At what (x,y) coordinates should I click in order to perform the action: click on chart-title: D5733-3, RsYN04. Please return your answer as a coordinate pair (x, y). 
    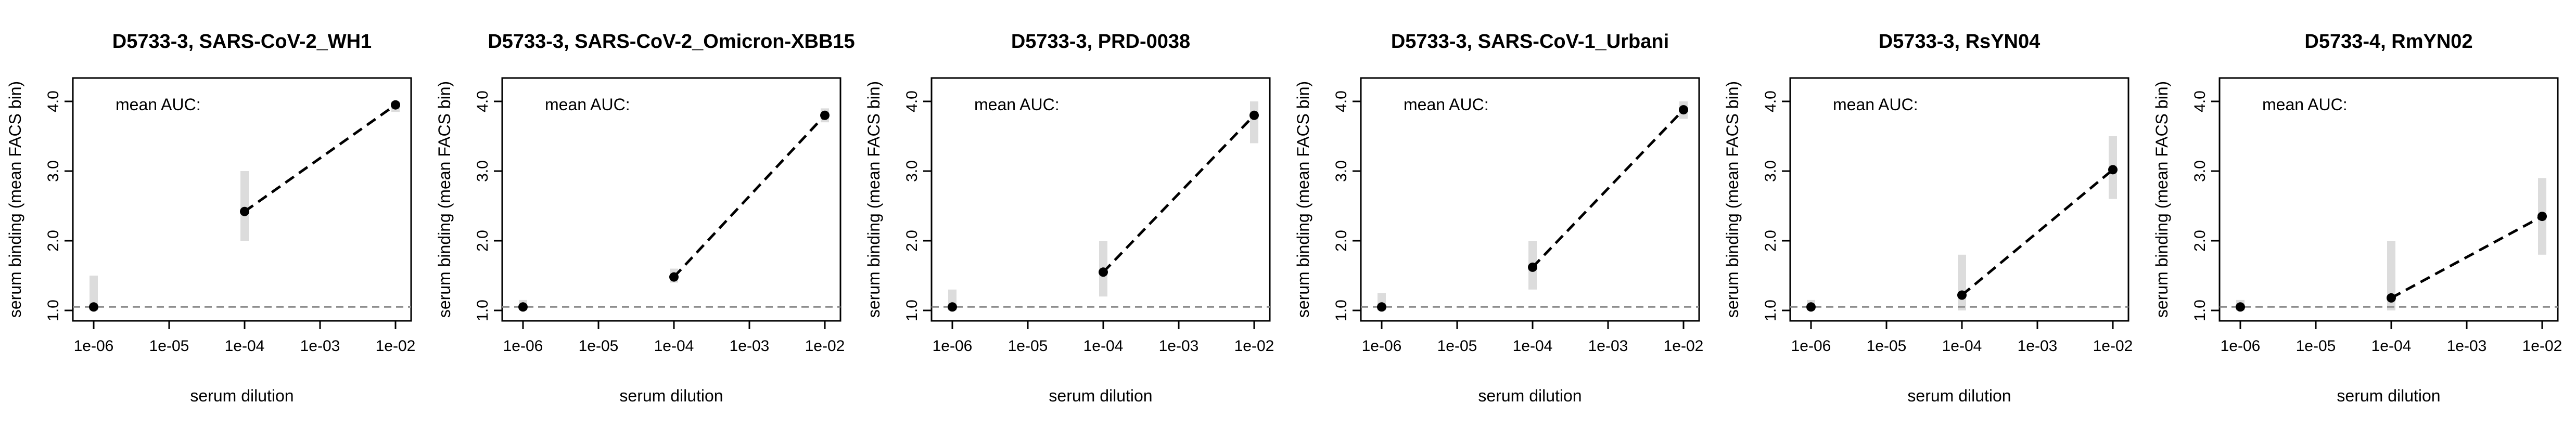
    Looking at the image, I should click on (1960, 42).